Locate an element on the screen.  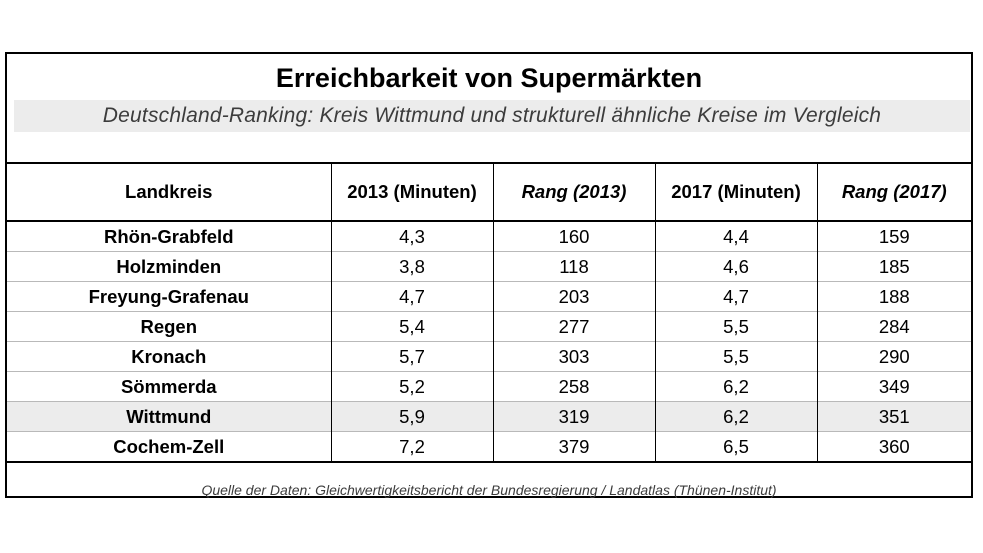
page-title: Erreichbarkeit von Supermärkten is located at coordinates (489, 78).